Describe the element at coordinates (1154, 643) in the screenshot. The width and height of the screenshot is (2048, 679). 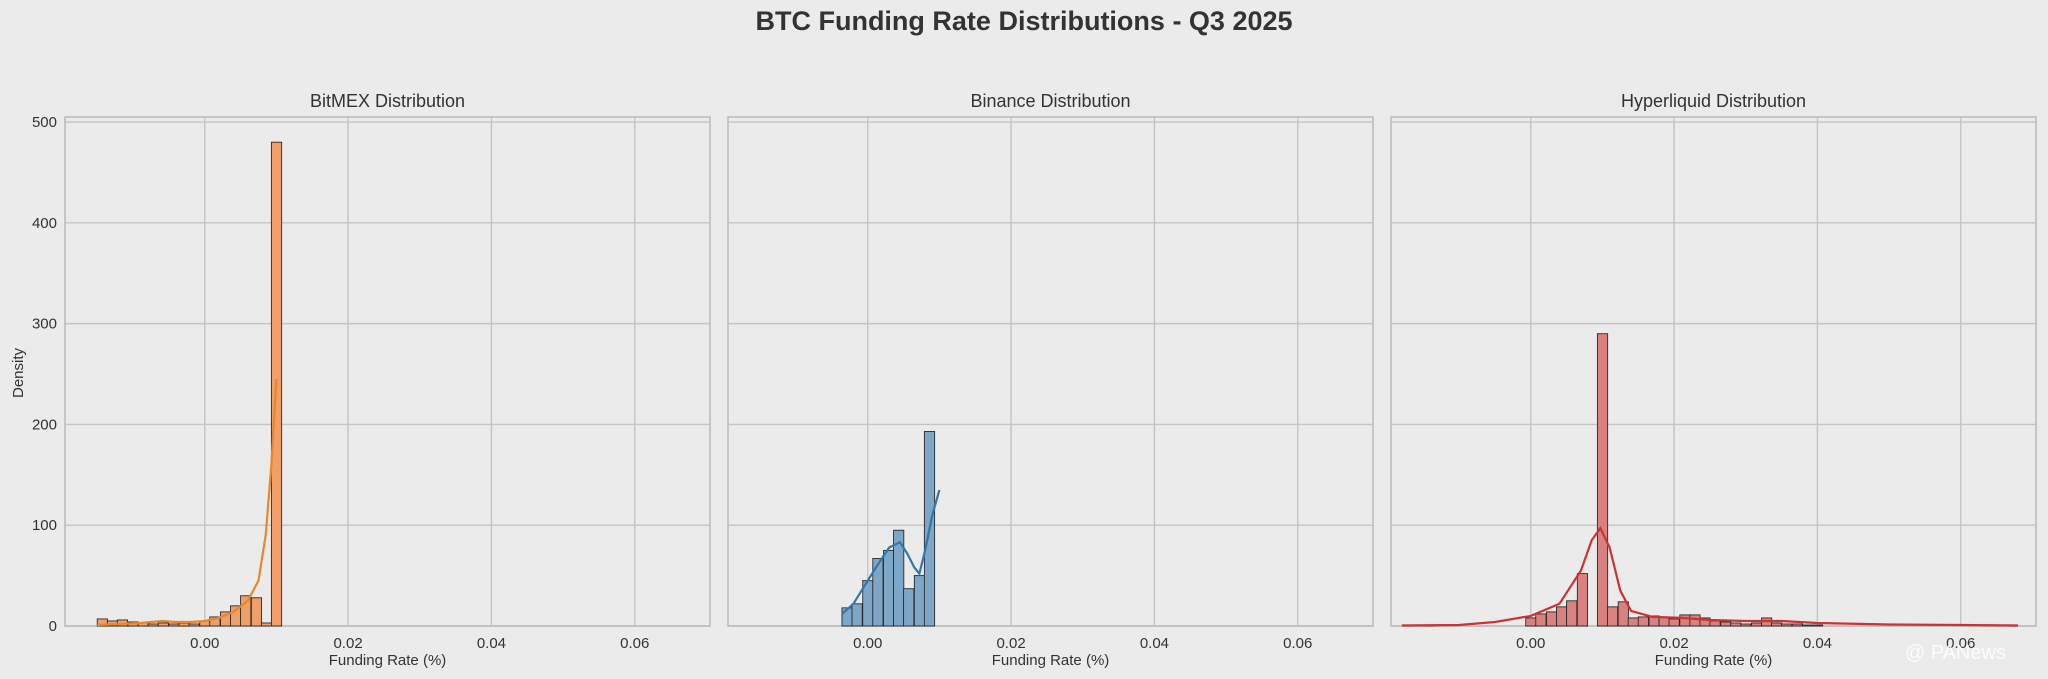
I see `x-tick-label-1-2: 0.04` at that location.